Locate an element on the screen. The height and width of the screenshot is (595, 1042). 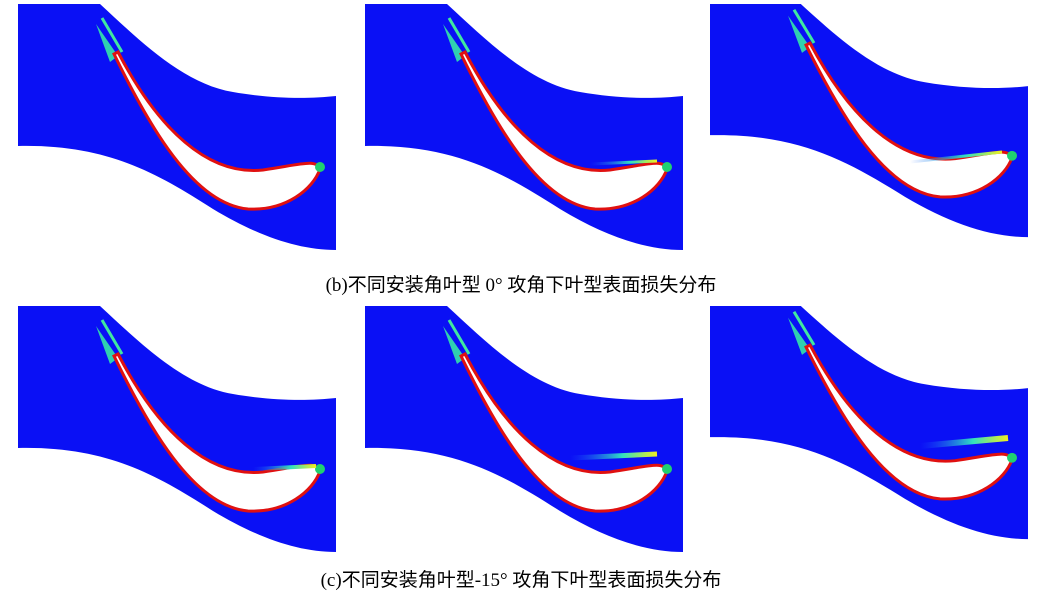
loss-contour-b2 is located at coordinates (524, 127).